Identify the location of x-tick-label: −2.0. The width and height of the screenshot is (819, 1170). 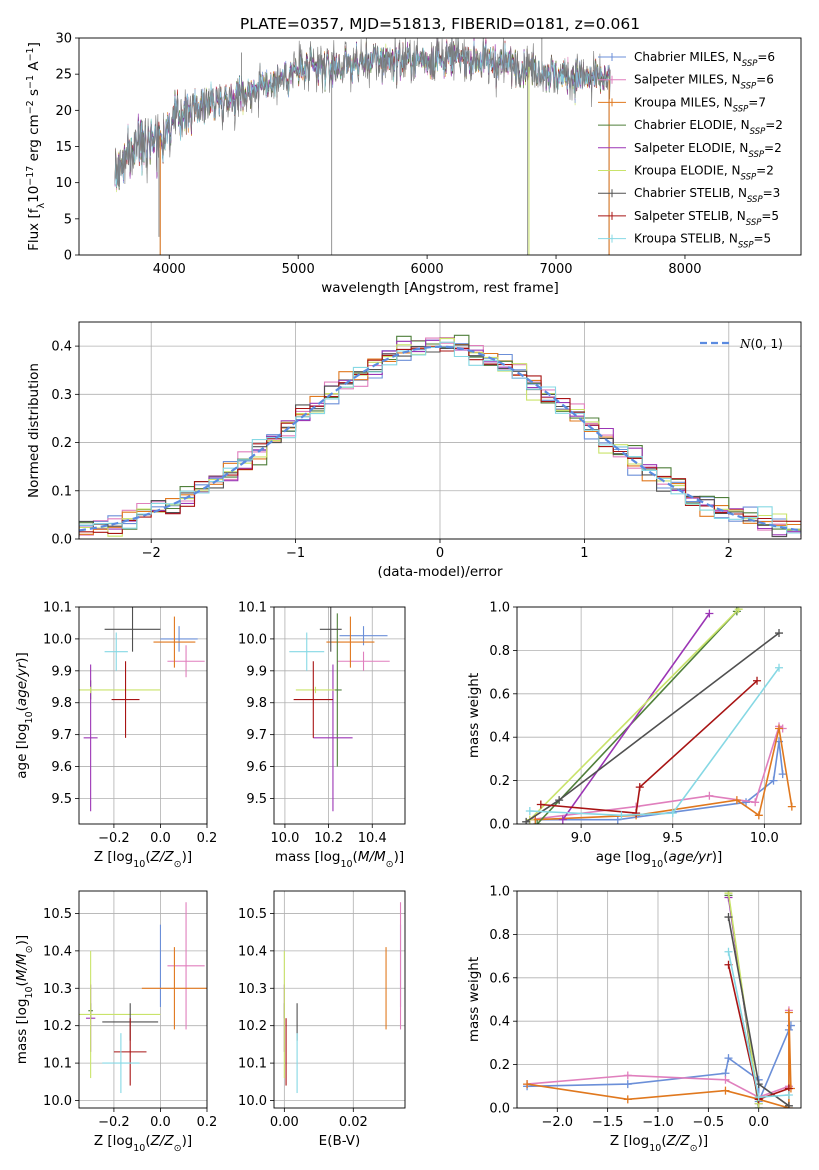
(557, 1122).